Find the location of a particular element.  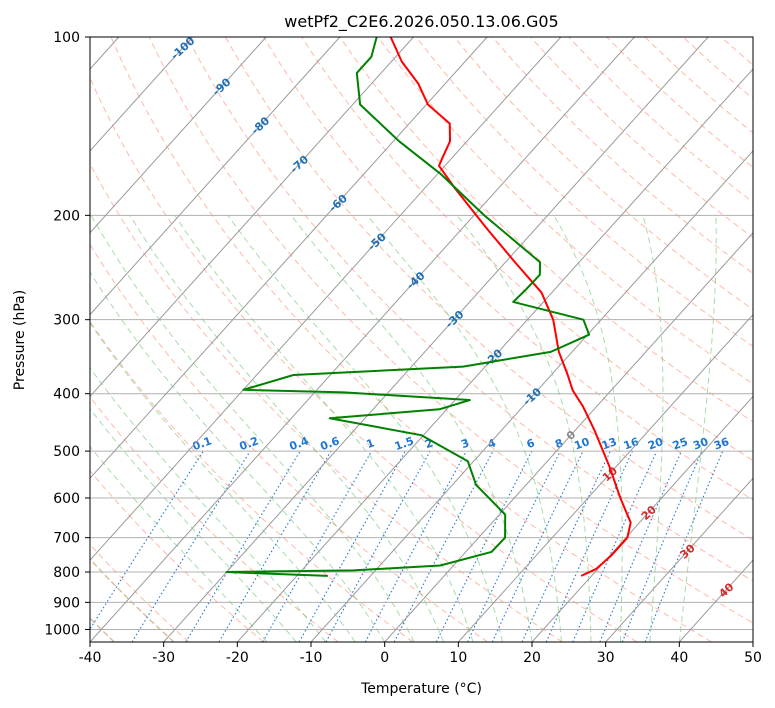

y-tick-label: 1000 is located at coordinates (62, 630).